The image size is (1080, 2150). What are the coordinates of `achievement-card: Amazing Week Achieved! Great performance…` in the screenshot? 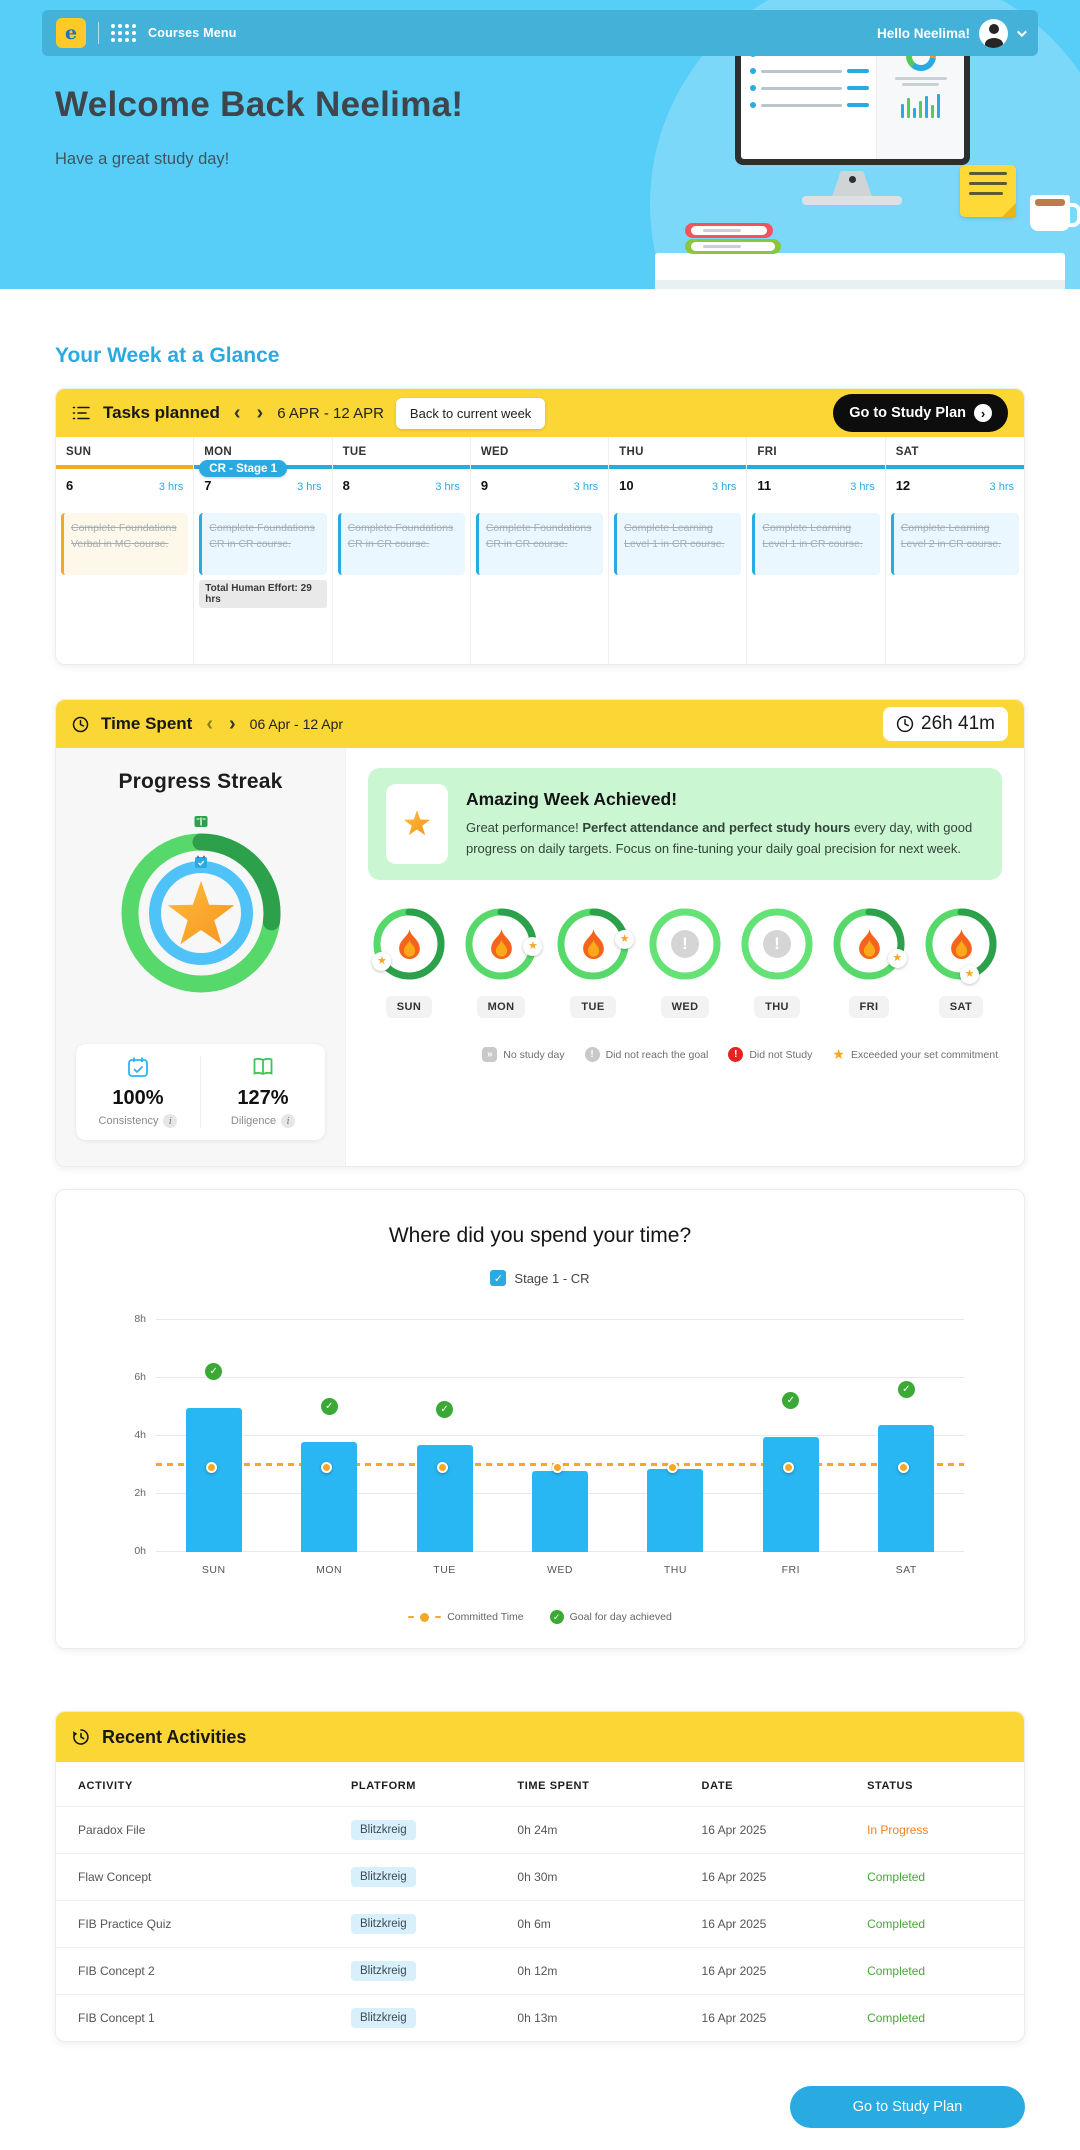 It's located at (685, 824).